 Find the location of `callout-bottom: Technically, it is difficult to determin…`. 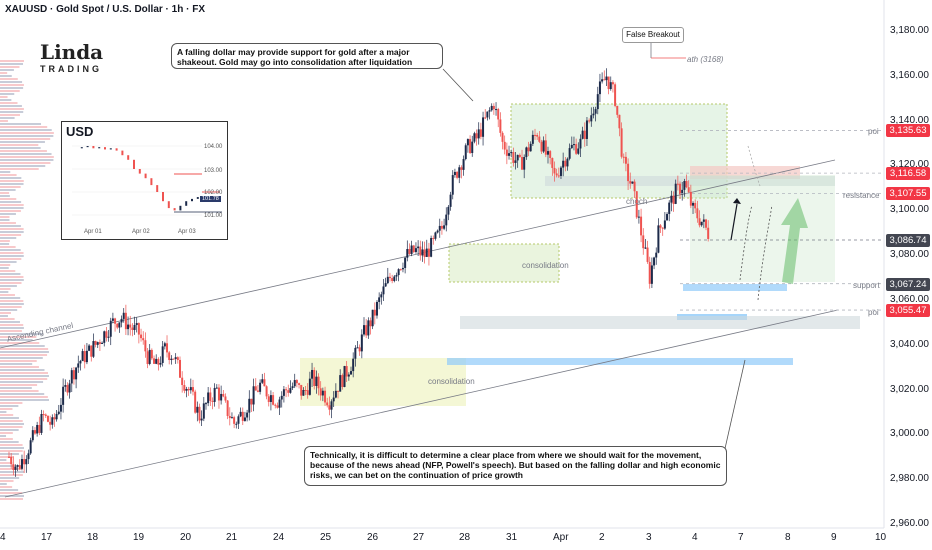

callout-bottom: Technically, it is difficult to determin… is located at coordinates (515, 466).